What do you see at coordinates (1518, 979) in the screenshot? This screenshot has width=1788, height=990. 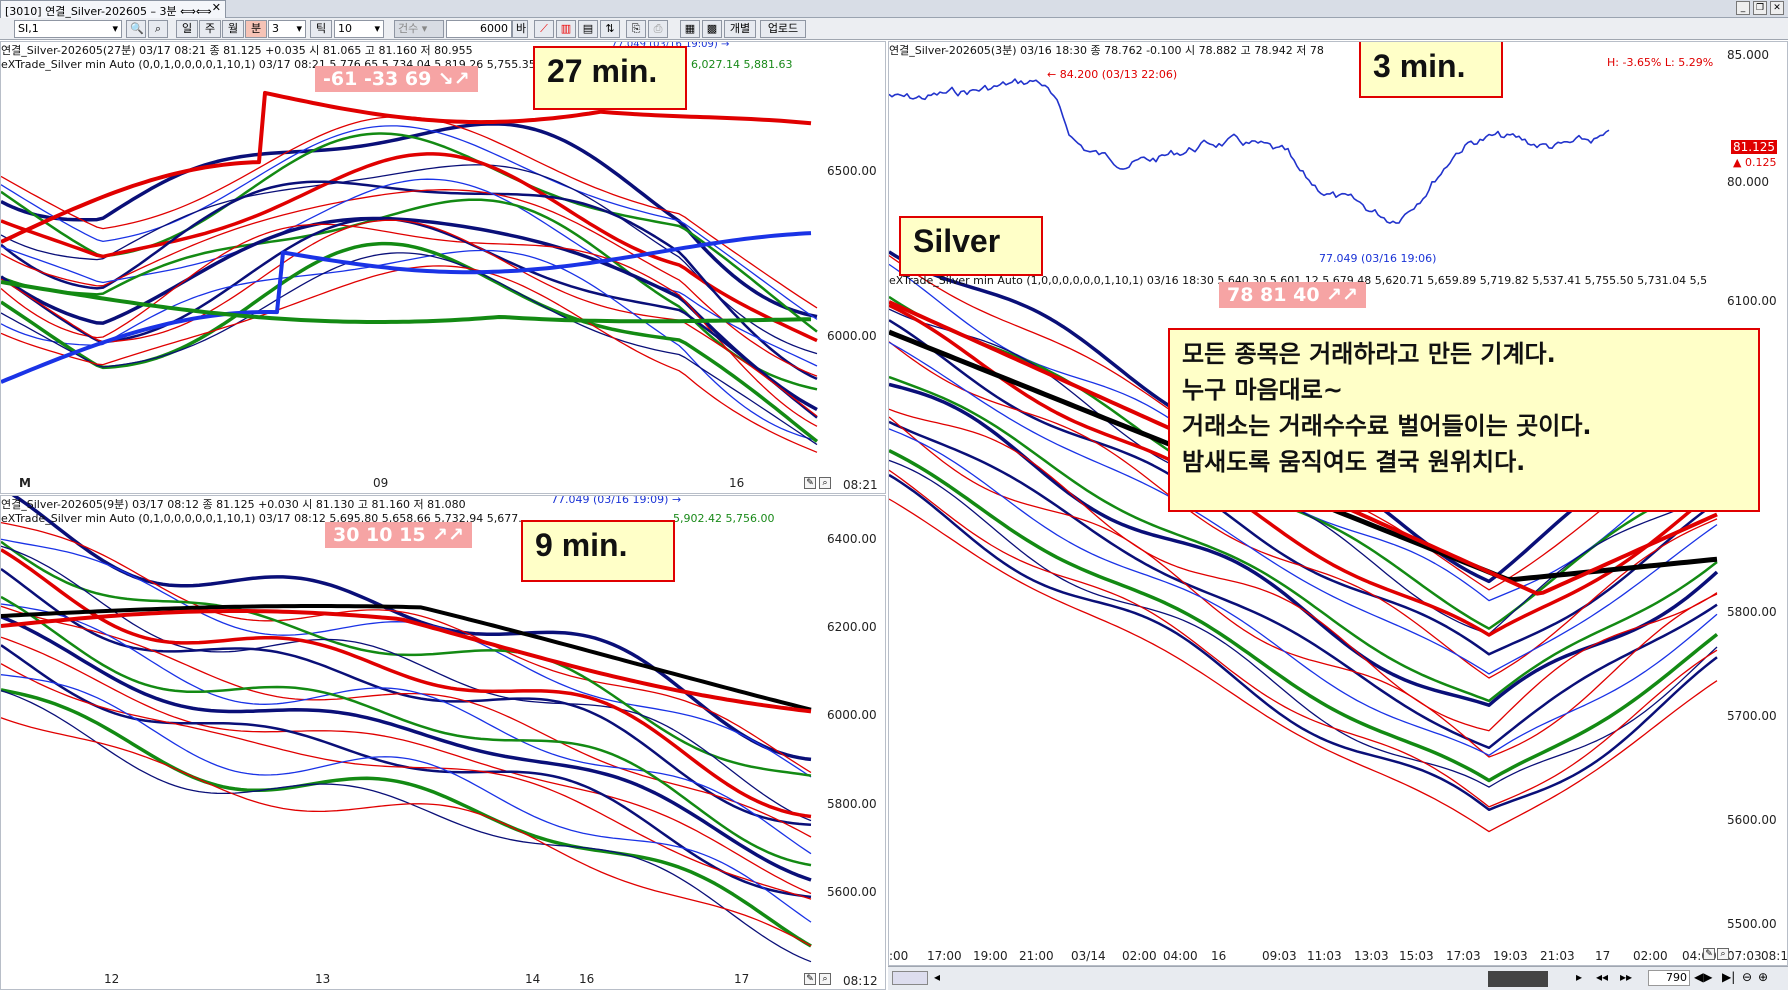 I see `scroll-track-thumb` at bounding box center [1518, 979].